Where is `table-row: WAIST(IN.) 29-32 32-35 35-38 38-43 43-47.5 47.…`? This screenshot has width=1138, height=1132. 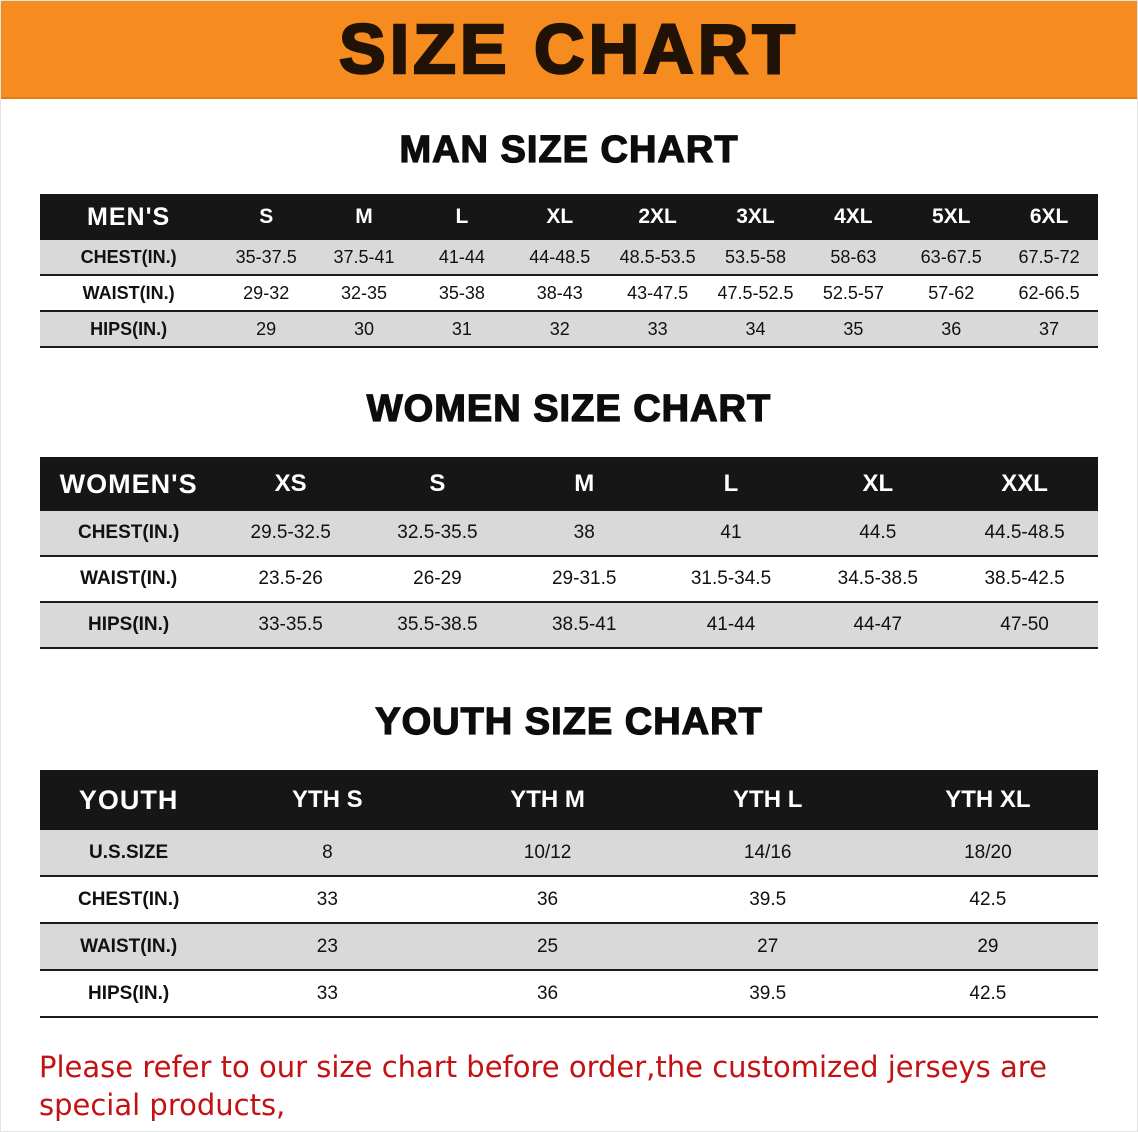
table-row: WAIST(IN.) 29-32 32-35 35-38 38-43 43-47.5 47.… is located at coordinates (569, 293).